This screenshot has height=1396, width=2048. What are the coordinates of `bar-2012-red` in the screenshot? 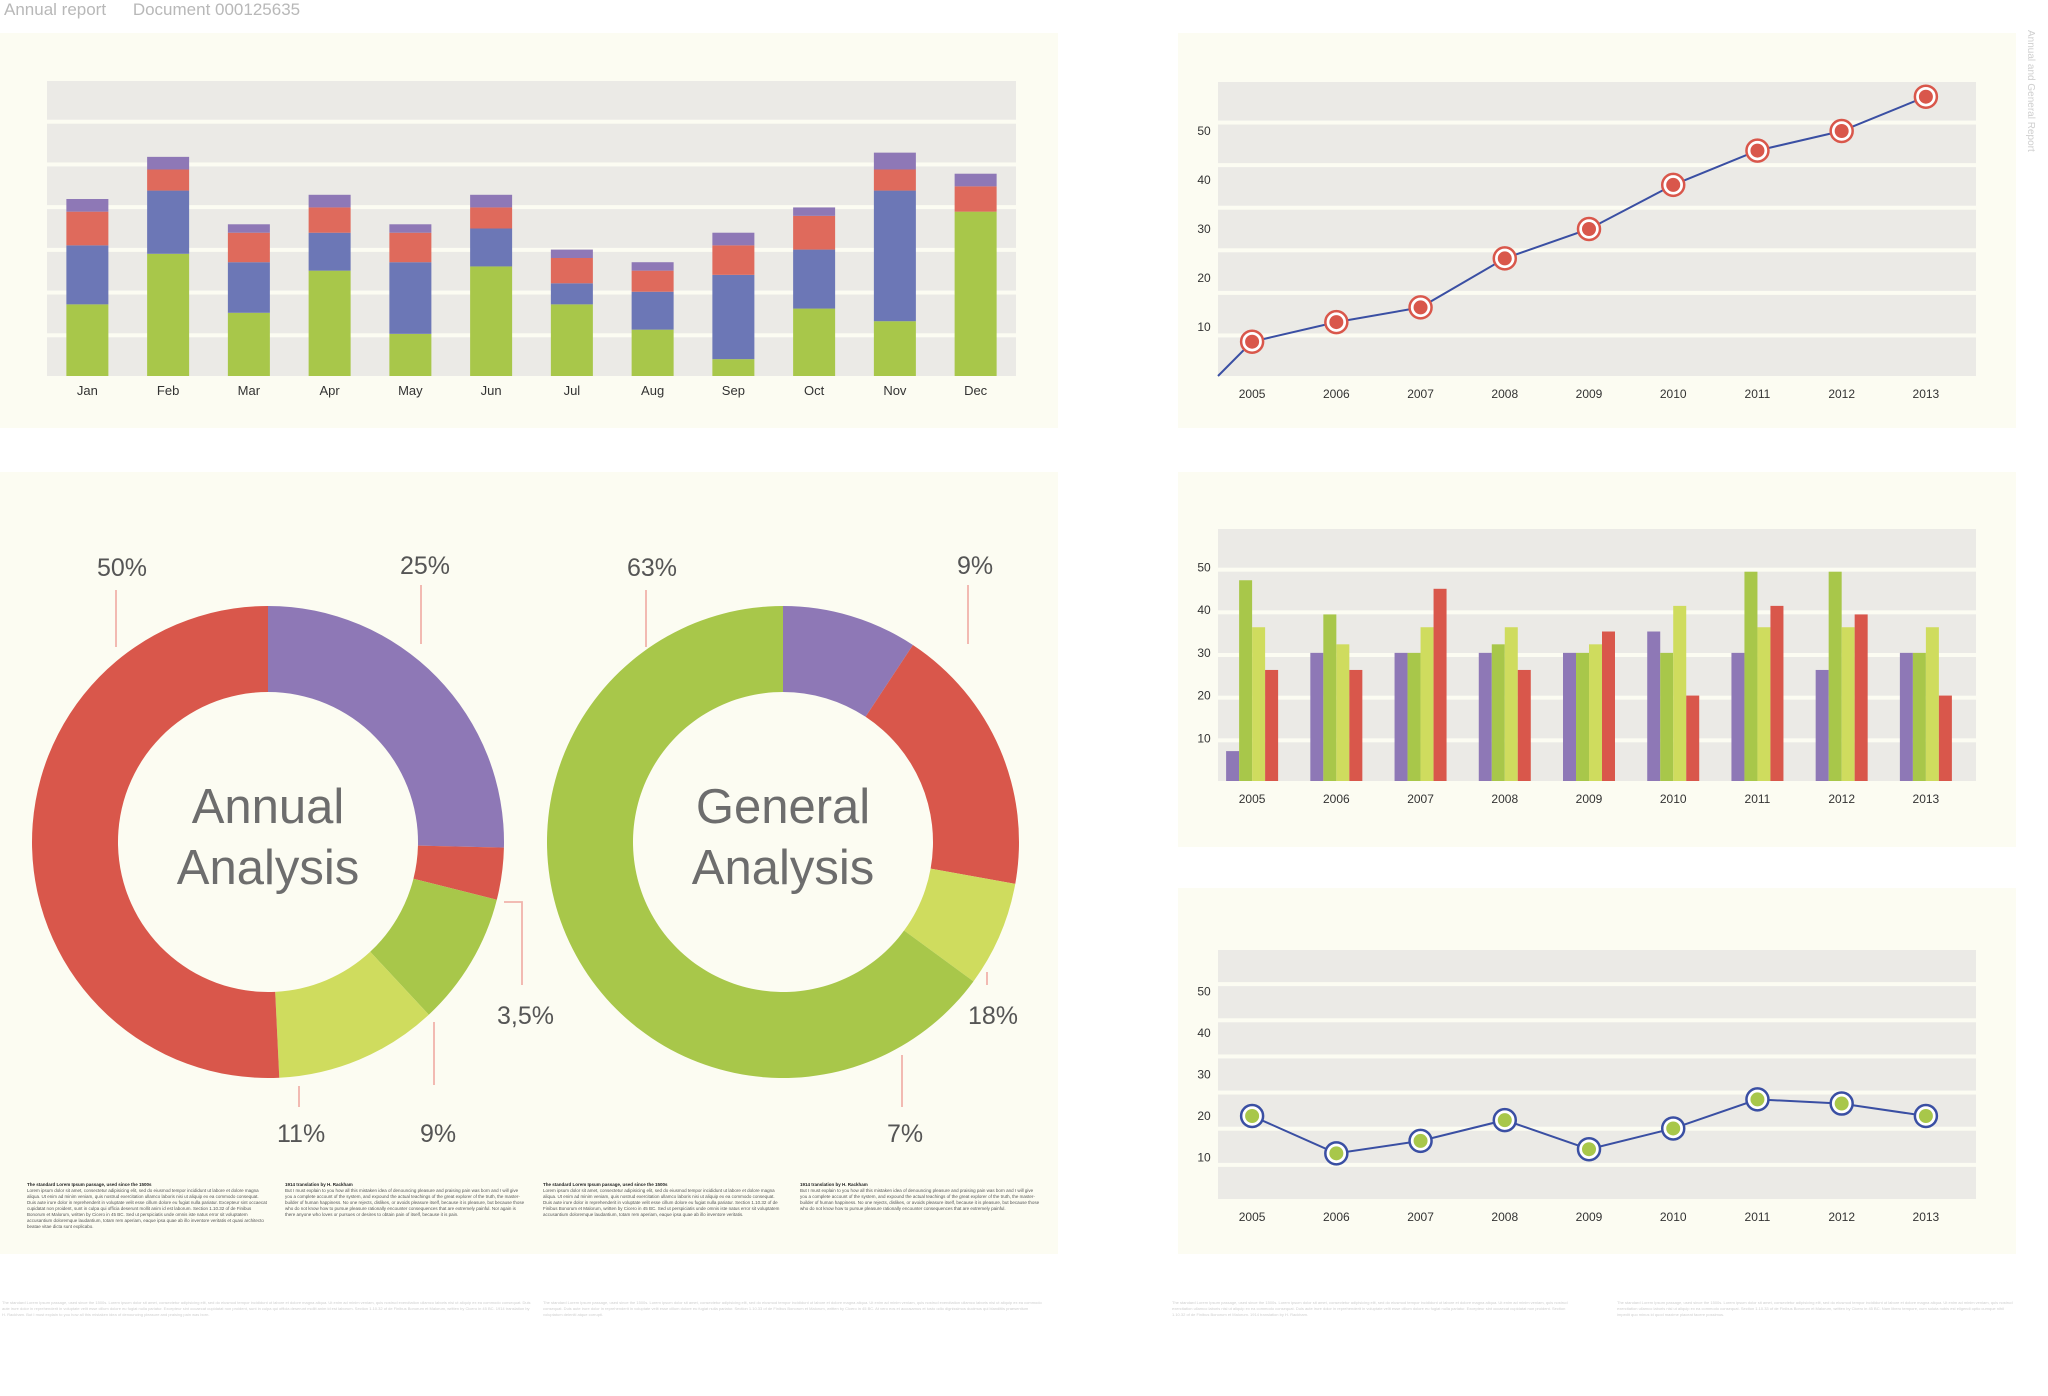 It's located at (1861, 697).